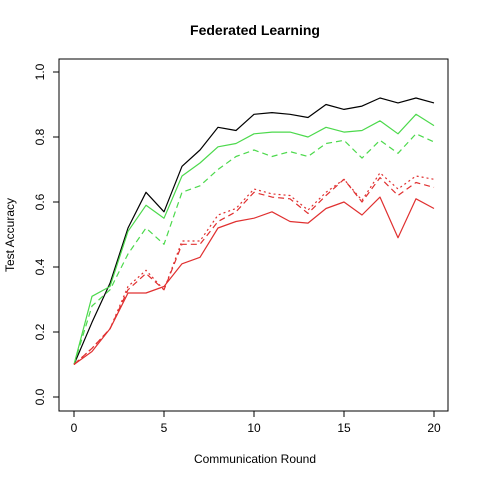 This screenshot has height=480, width=480. Describe the element at coordinates (255, 459) in the screenshot. I see `x-axis-label: Communication Round` at that location.